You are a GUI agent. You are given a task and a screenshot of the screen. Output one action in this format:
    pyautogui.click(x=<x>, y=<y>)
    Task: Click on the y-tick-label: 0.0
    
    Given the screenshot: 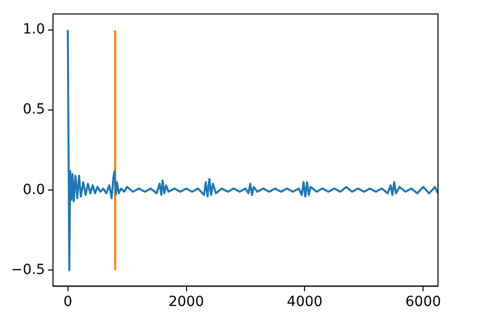 What is the action you would take?
    pyautogui.click(x=33, y=190)
    